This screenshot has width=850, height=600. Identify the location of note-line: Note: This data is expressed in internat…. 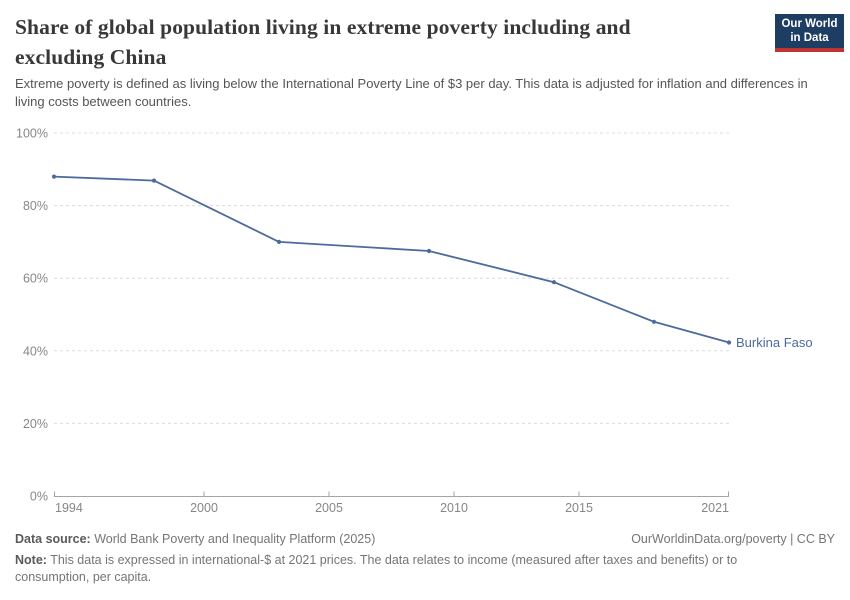
(401, 569).